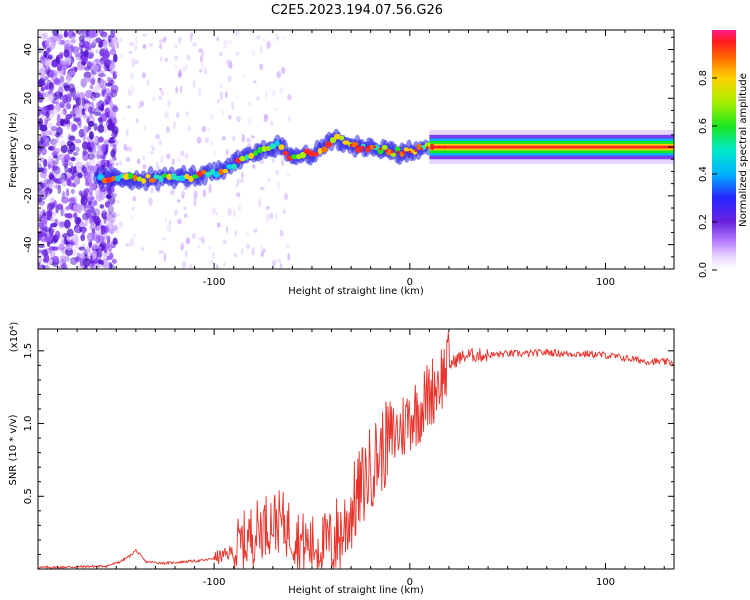  I want to click on colorbar-tick-label: 0.2, so click(703, 222).